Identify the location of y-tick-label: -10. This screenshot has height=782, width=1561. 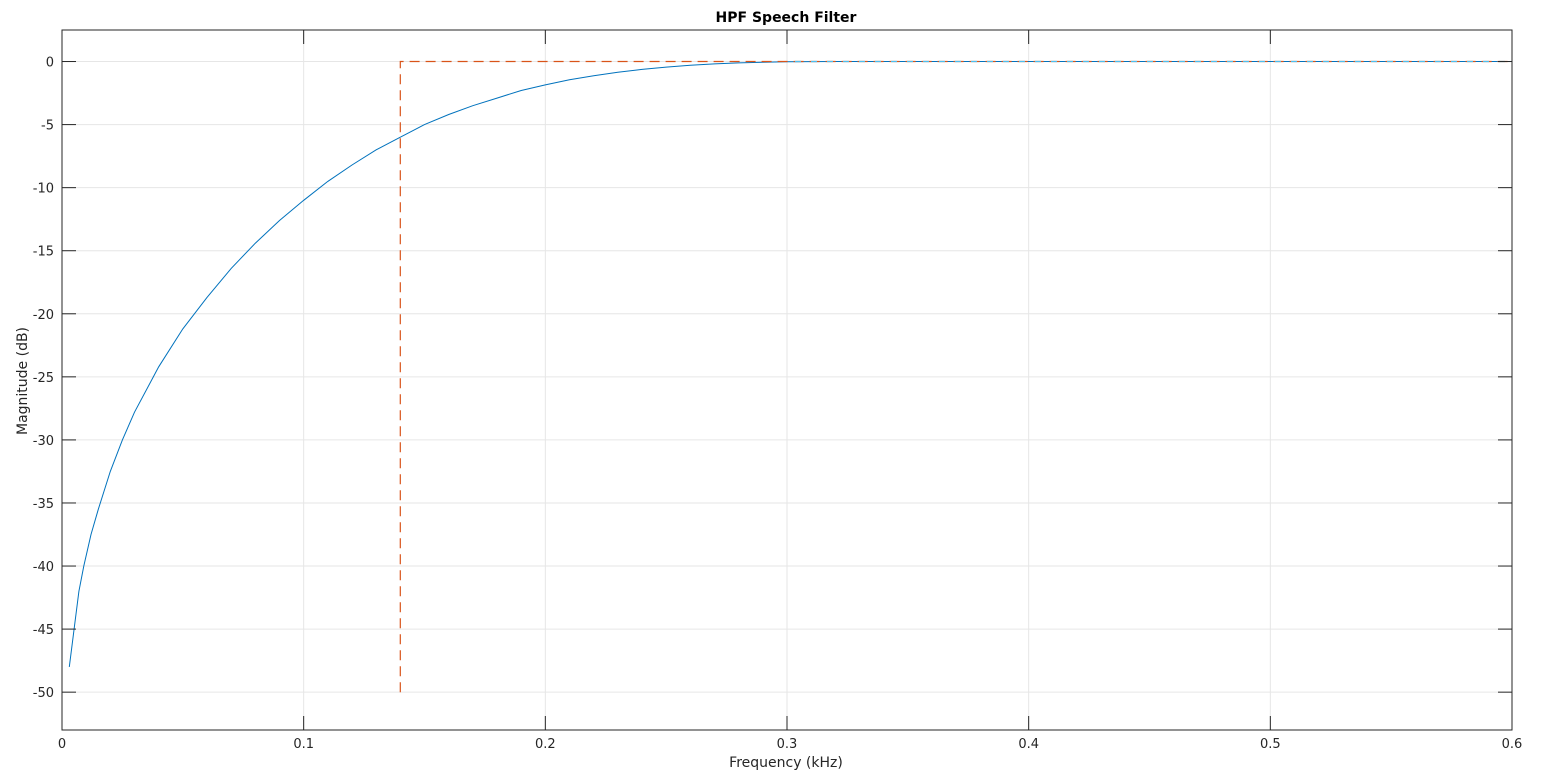
(43, 189).